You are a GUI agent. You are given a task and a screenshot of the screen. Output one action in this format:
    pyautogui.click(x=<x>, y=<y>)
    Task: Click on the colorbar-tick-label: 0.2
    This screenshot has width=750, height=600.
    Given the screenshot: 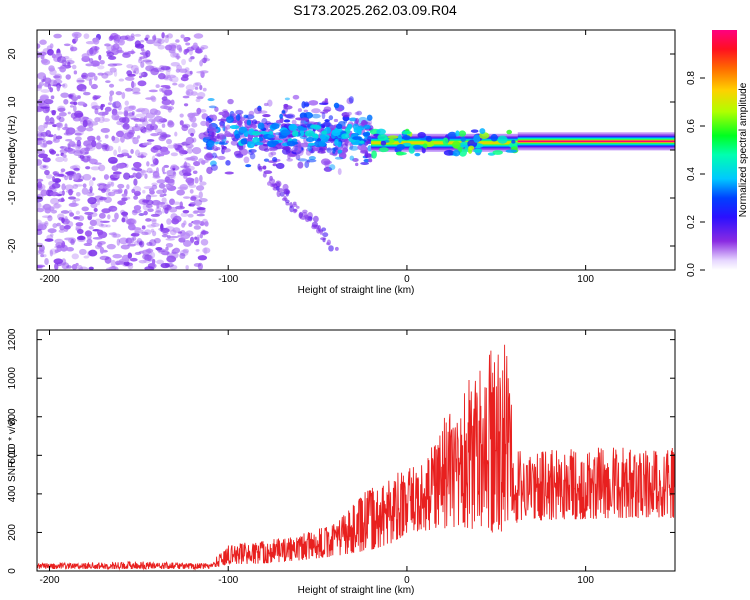 What is the action you would take?
    pyautogui.click(x=691, y=222)
    